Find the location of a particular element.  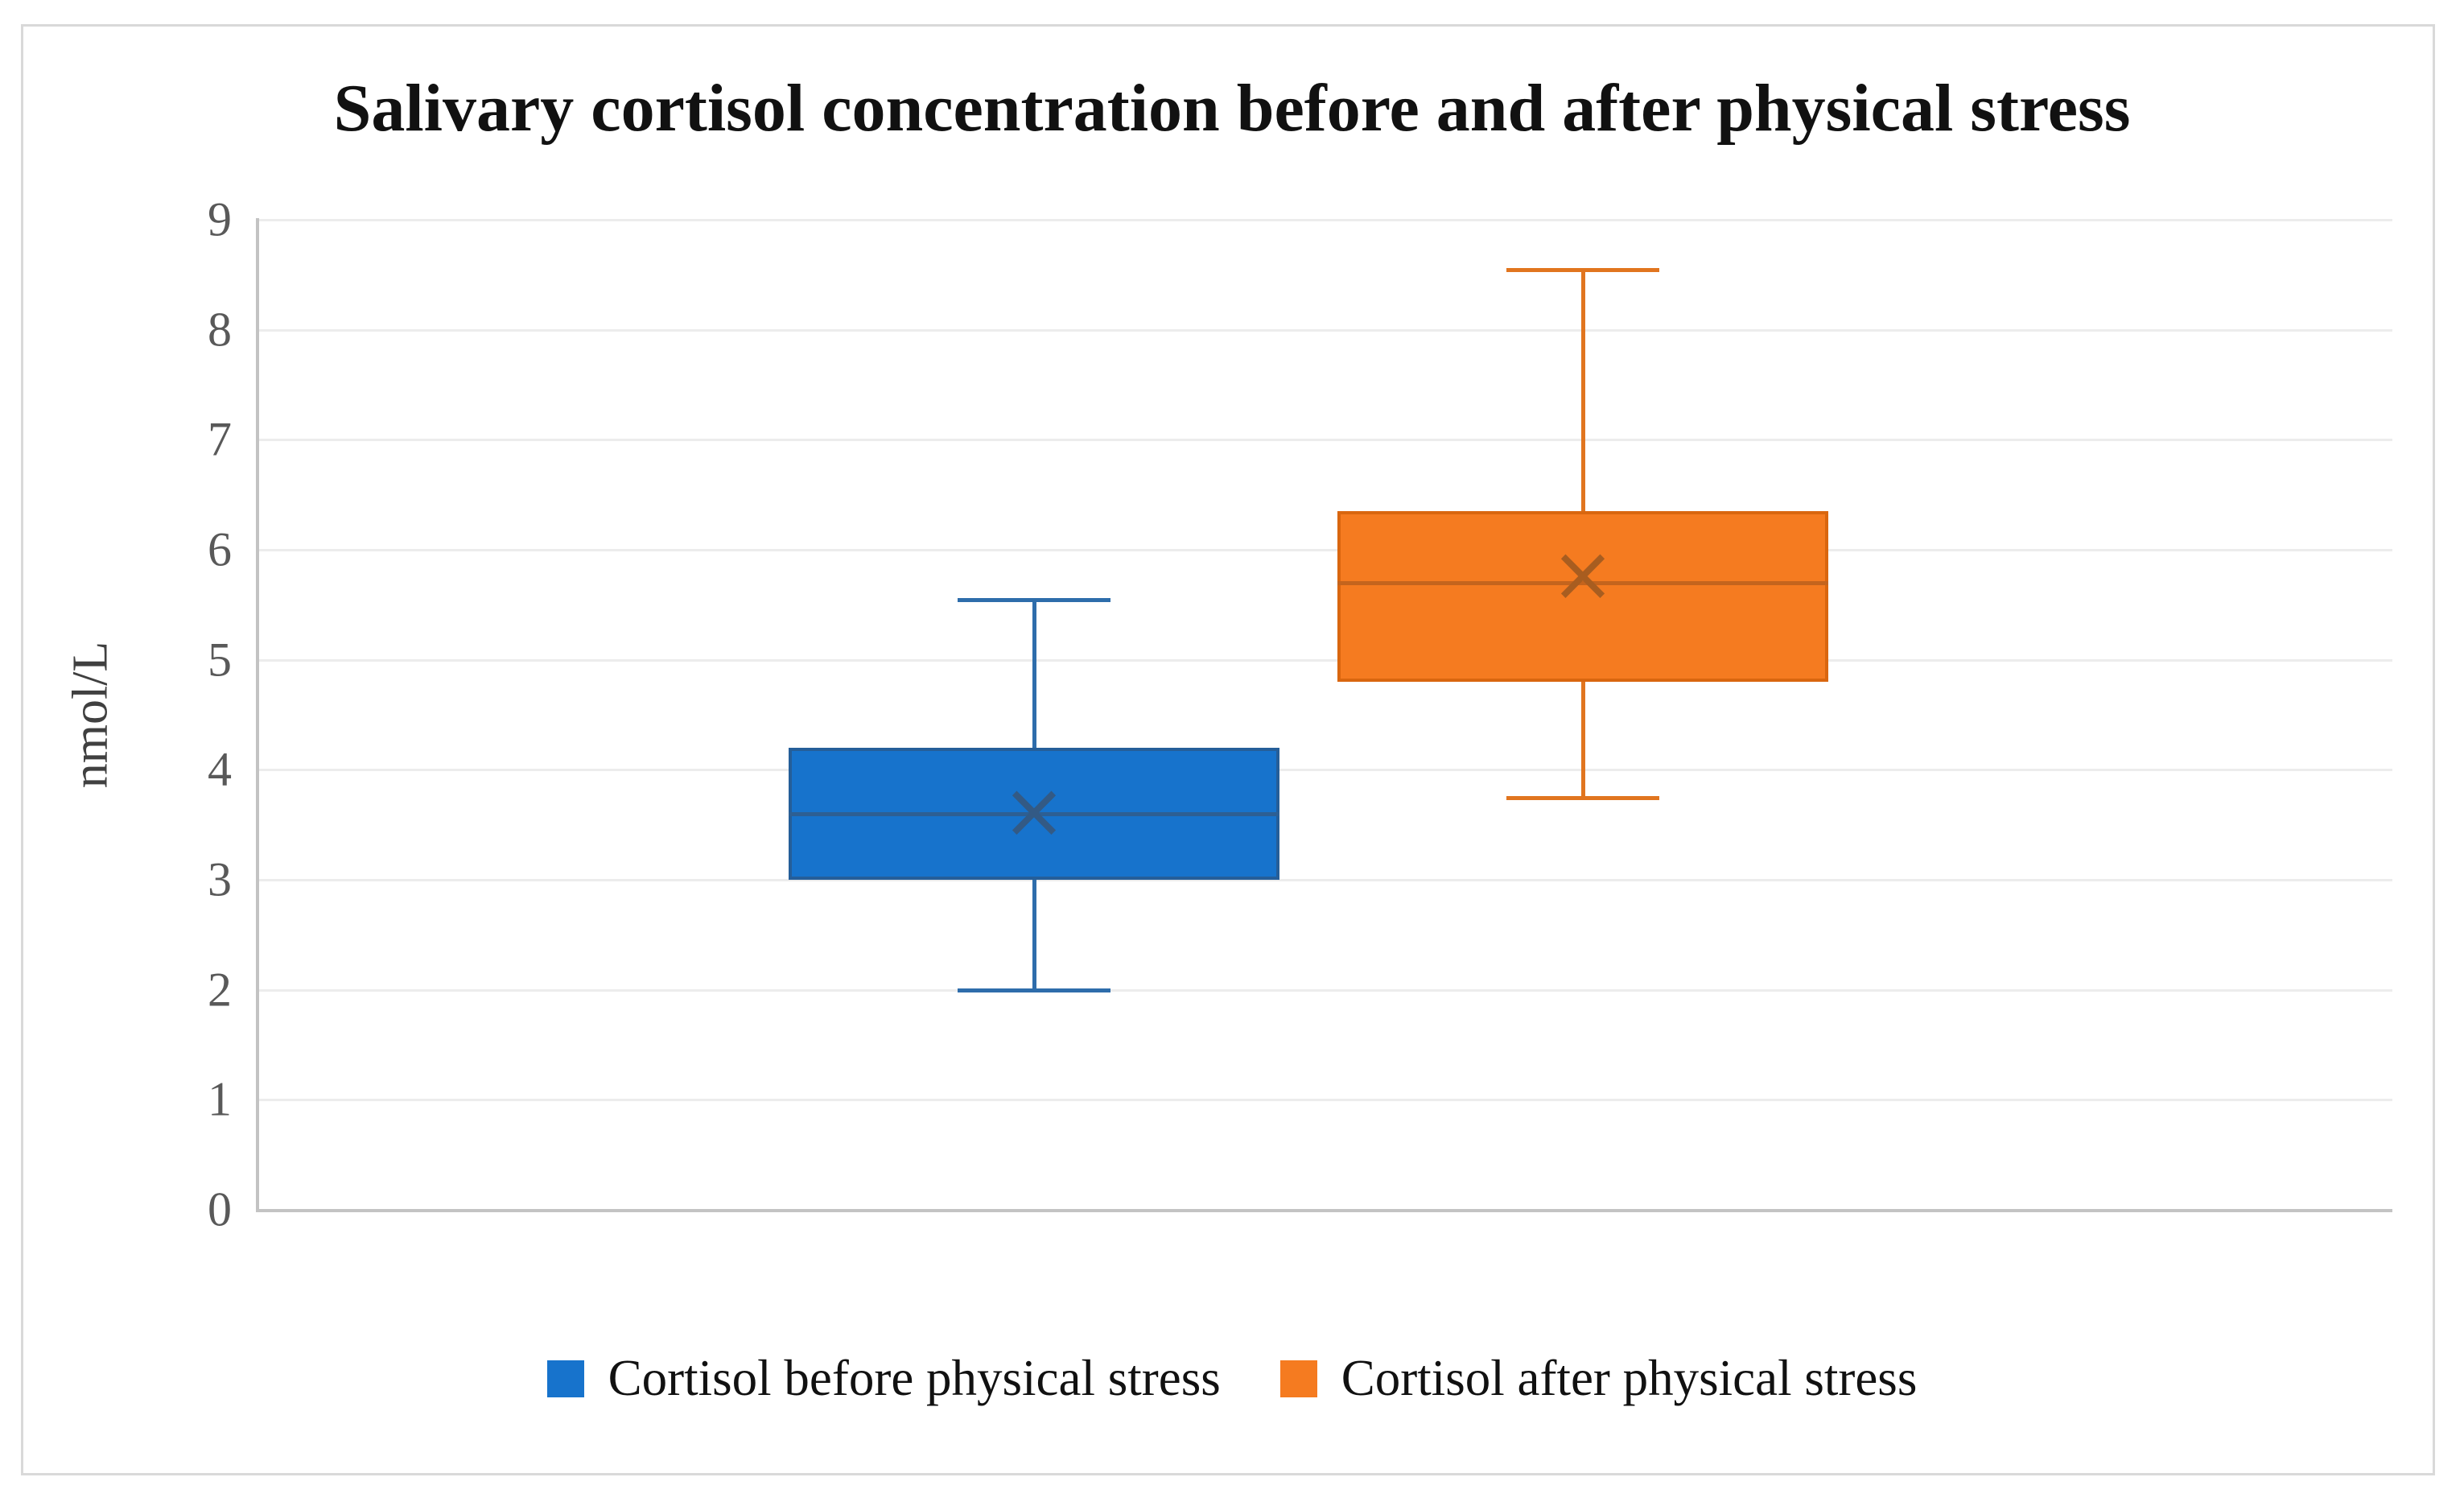

y-tick-label-5: 5 is located at coordinates (220, 660).